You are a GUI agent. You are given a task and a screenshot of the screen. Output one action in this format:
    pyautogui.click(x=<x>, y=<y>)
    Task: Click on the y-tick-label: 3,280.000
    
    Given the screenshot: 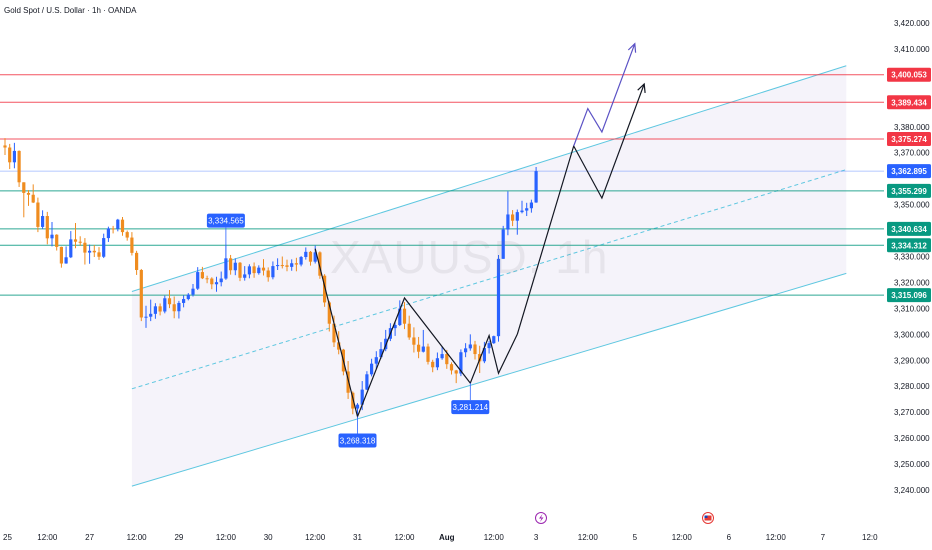 What is the action you would take?
    pyautogui.click(x=912, y=386)
    